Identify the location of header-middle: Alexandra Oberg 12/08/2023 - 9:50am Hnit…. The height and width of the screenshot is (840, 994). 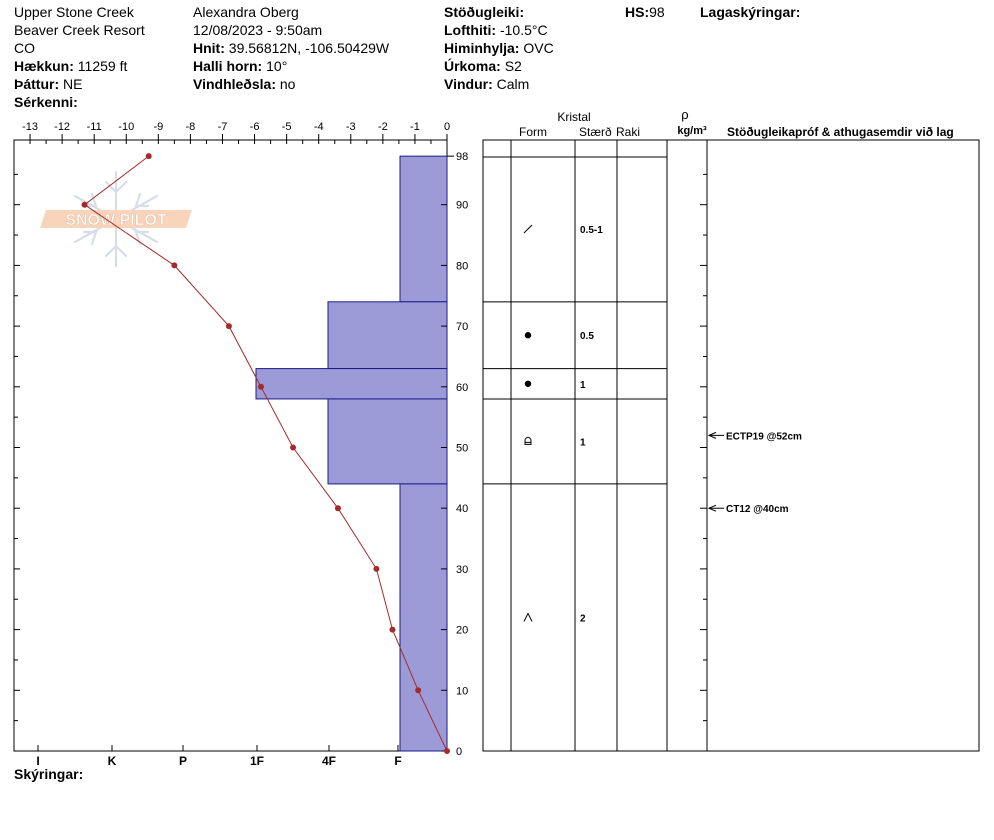
(291, 48).